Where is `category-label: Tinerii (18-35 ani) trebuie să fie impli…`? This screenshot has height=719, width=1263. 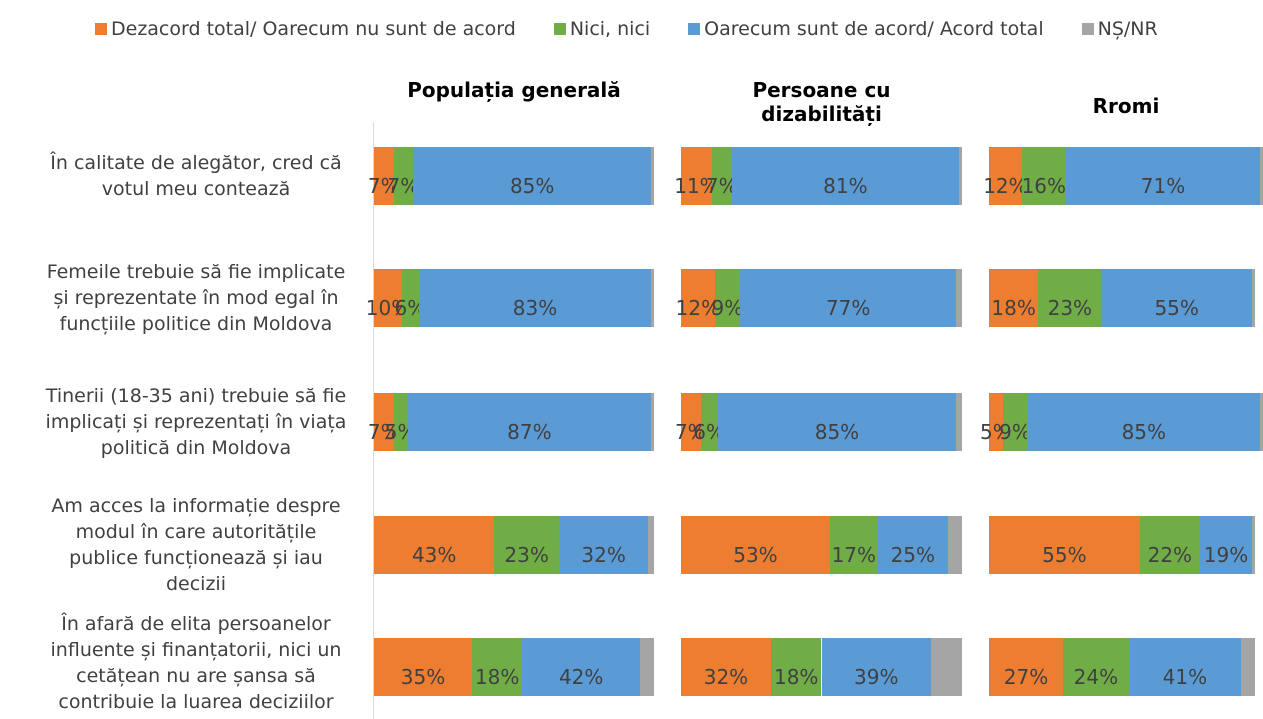 category-label: Tinerii (18-35 ani) trebuie să fie impli… is located at coordinates (196, 422).